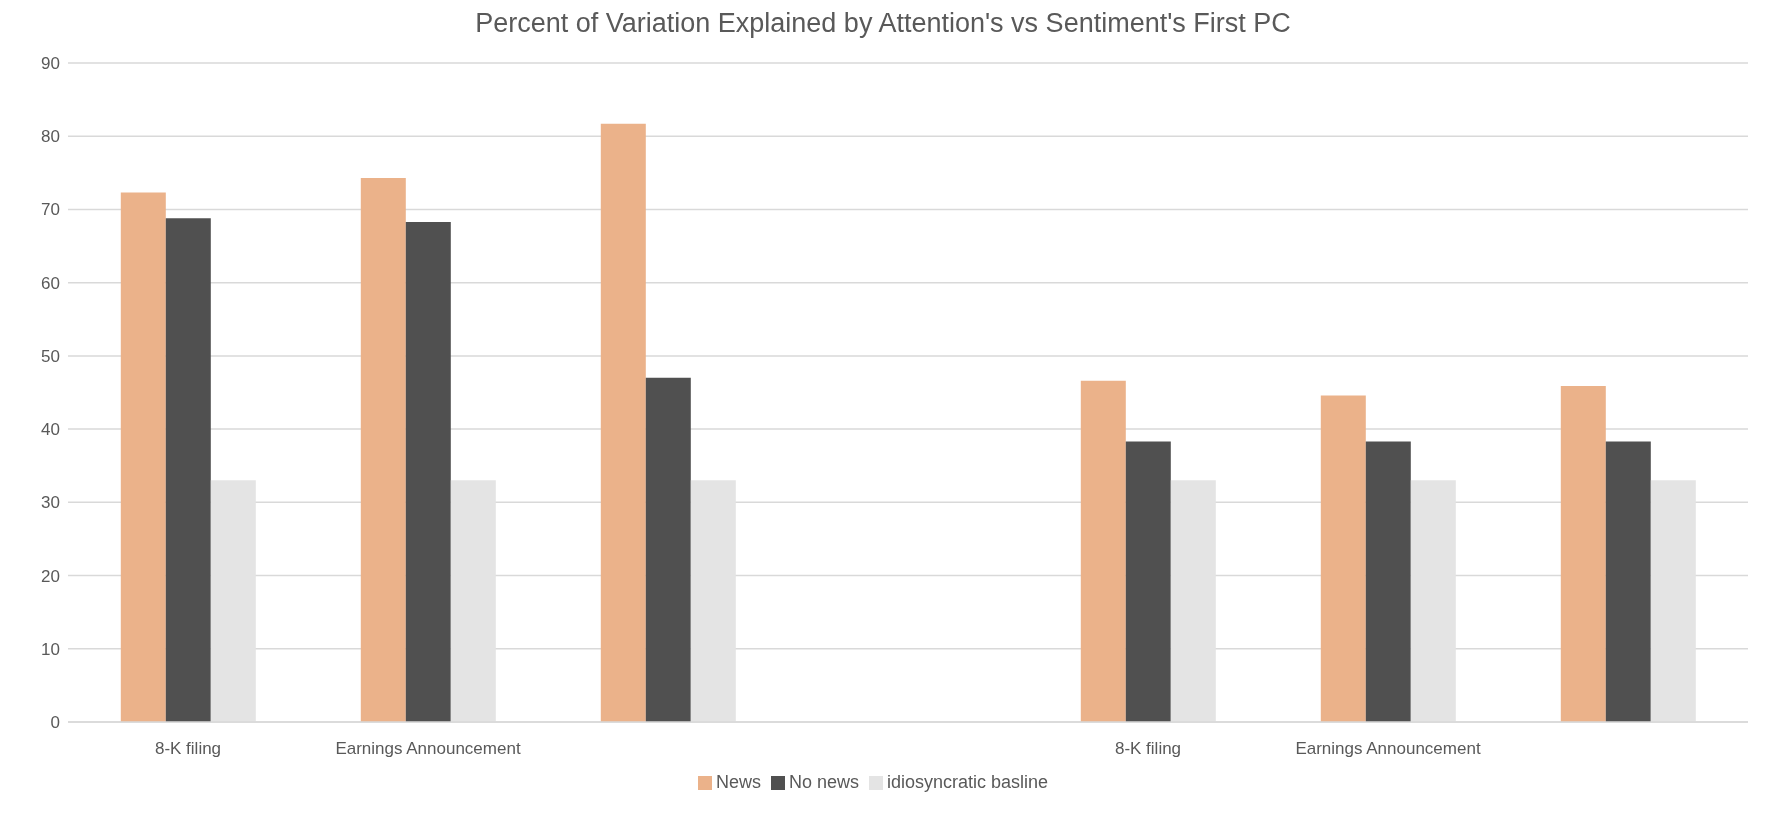 This screenshot has width=1770, height=818. I want to click on chart-title: Percent of Variation Explained by Attention's vs Sentiment's First PC, so click(883, 23).